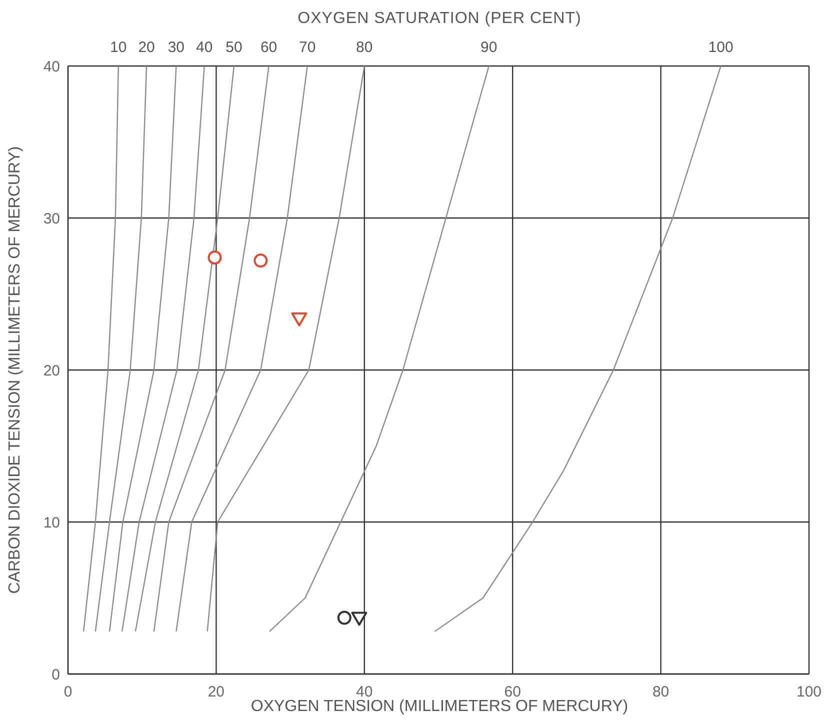 Image resolution: width=829 pixels, height=728 pixels. What do you see at coordinates (146, 47) in the screenshot?
I see `series-label: 20` at bounding box center [146, 47].